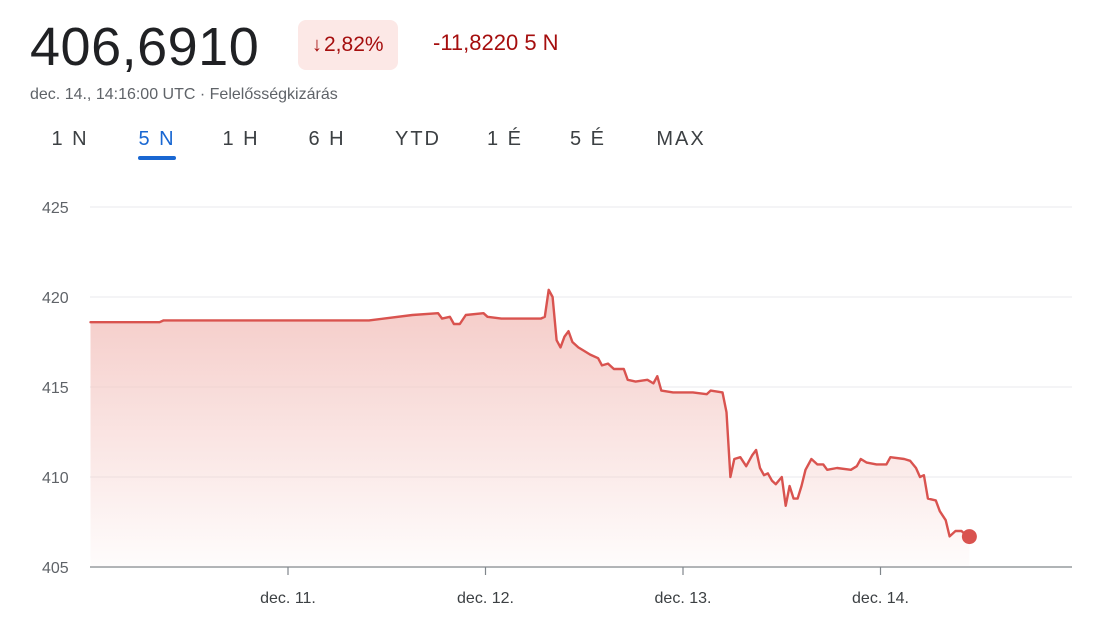  What do you see at coordinates (505, 139) in the screenshot?
I see `tab-1é: 1 É` at bounding box center [505, 139].